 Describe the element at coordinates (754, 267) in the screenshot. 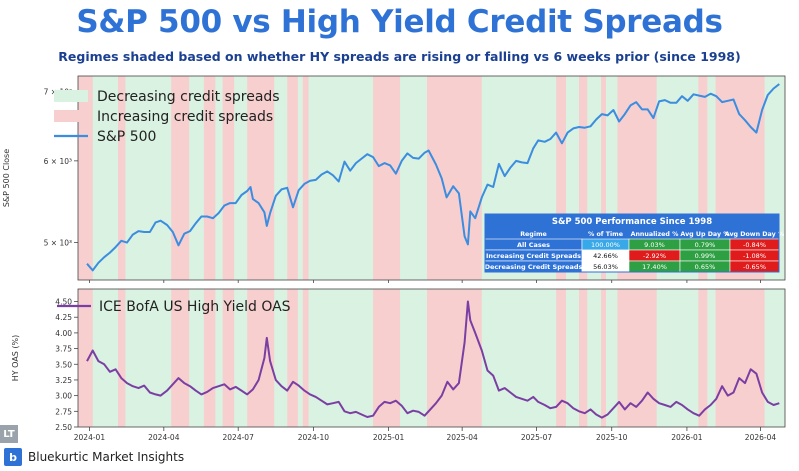

I see `table-cell: -0.65%` at that location.